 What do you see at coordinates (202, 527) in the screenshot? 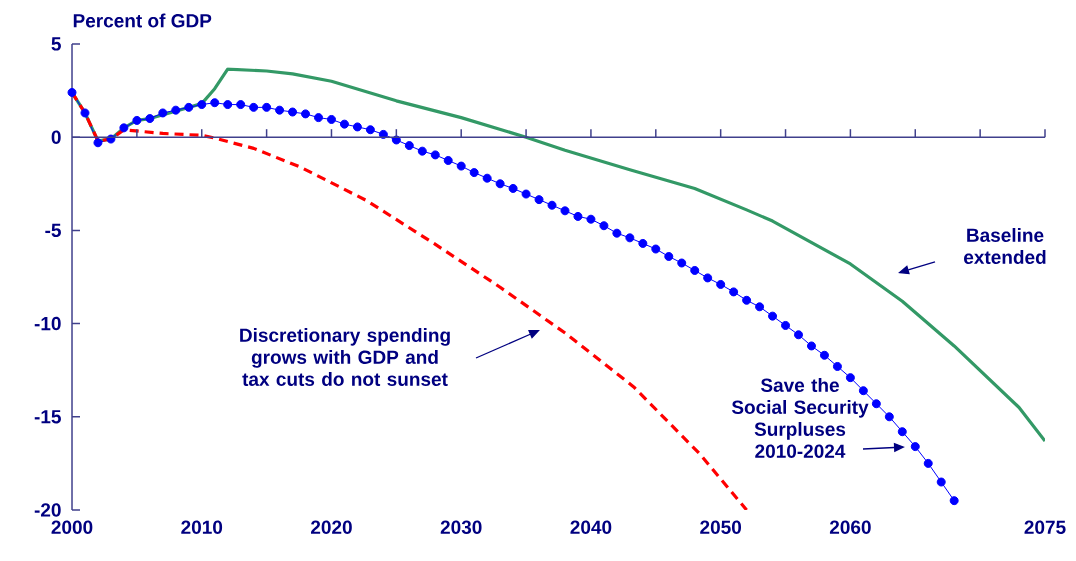
I see `x-tick-label: 2010` at bounding box center [202, 527].